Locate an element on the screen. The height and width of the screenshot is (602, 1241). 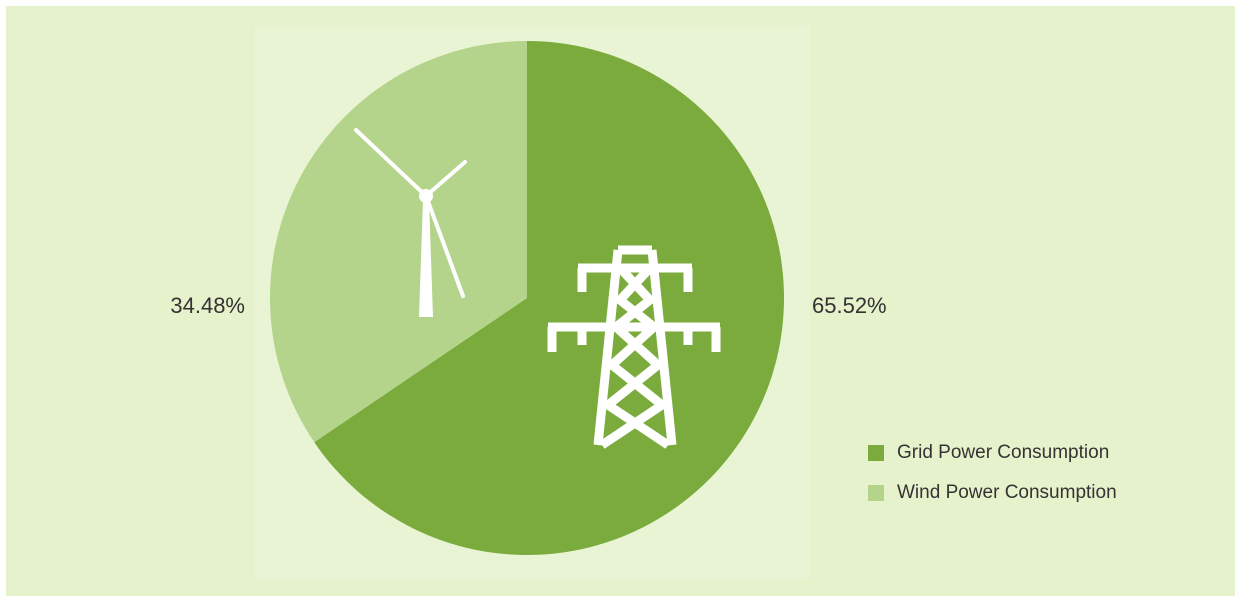
power-tower-icon is located at coordinates (634, 347).